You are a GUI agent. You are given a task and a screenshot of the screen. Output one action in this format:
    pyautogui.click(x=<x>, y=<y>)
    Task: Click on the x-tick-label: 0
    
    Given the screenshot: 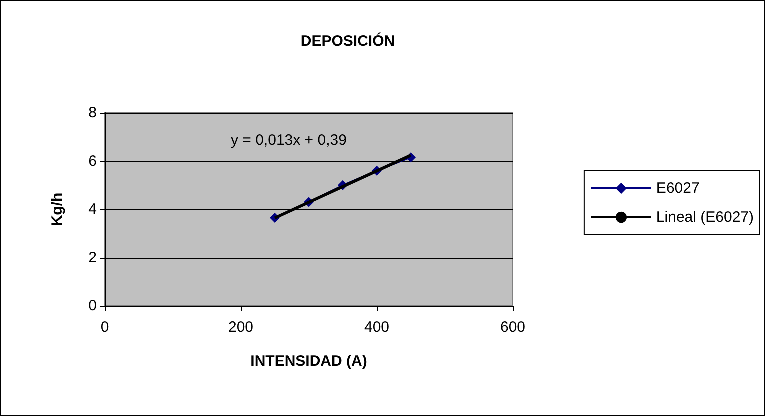 What is the action you would take?
    pyautogui.click(x=105, y=327)
    